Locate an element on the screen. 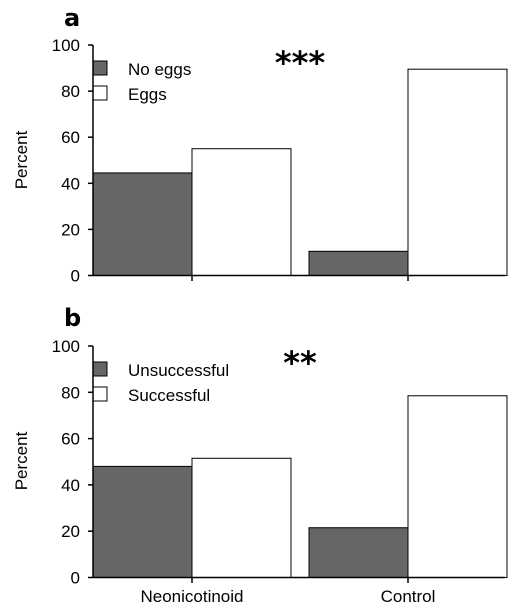 Image resolution: width=515 pixels, height=606 pixels. significance-marker-a: *** is located at coordinates (300, 63).